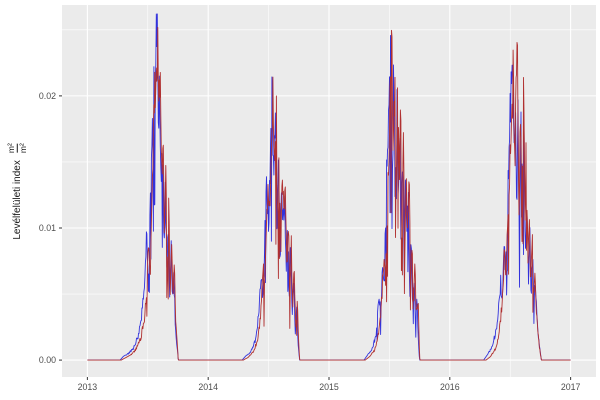 This screenshot has height=400, width=600. I want to click on x-tick-label-2015: 2015, so click(329, 387).